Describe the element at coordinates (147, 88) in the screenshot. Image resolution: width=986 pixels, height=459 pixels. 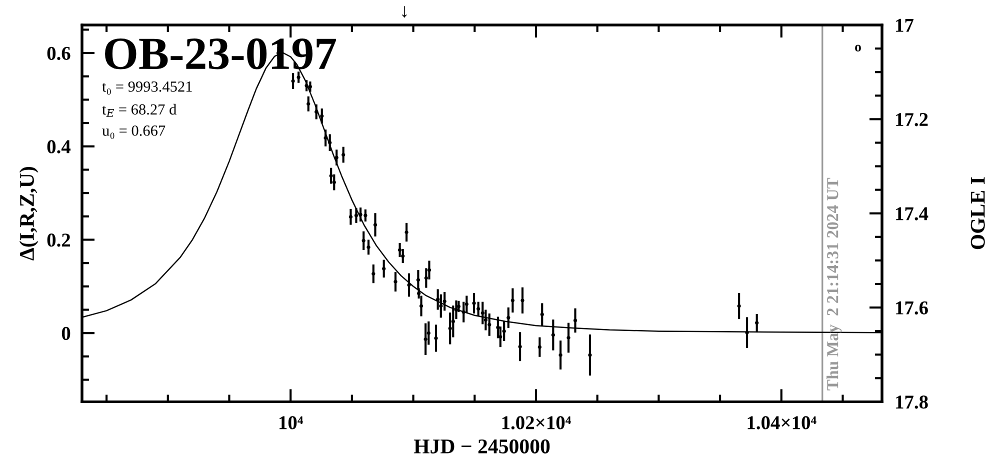
I see `annotation: t₀ = 9993.4521` at that location.